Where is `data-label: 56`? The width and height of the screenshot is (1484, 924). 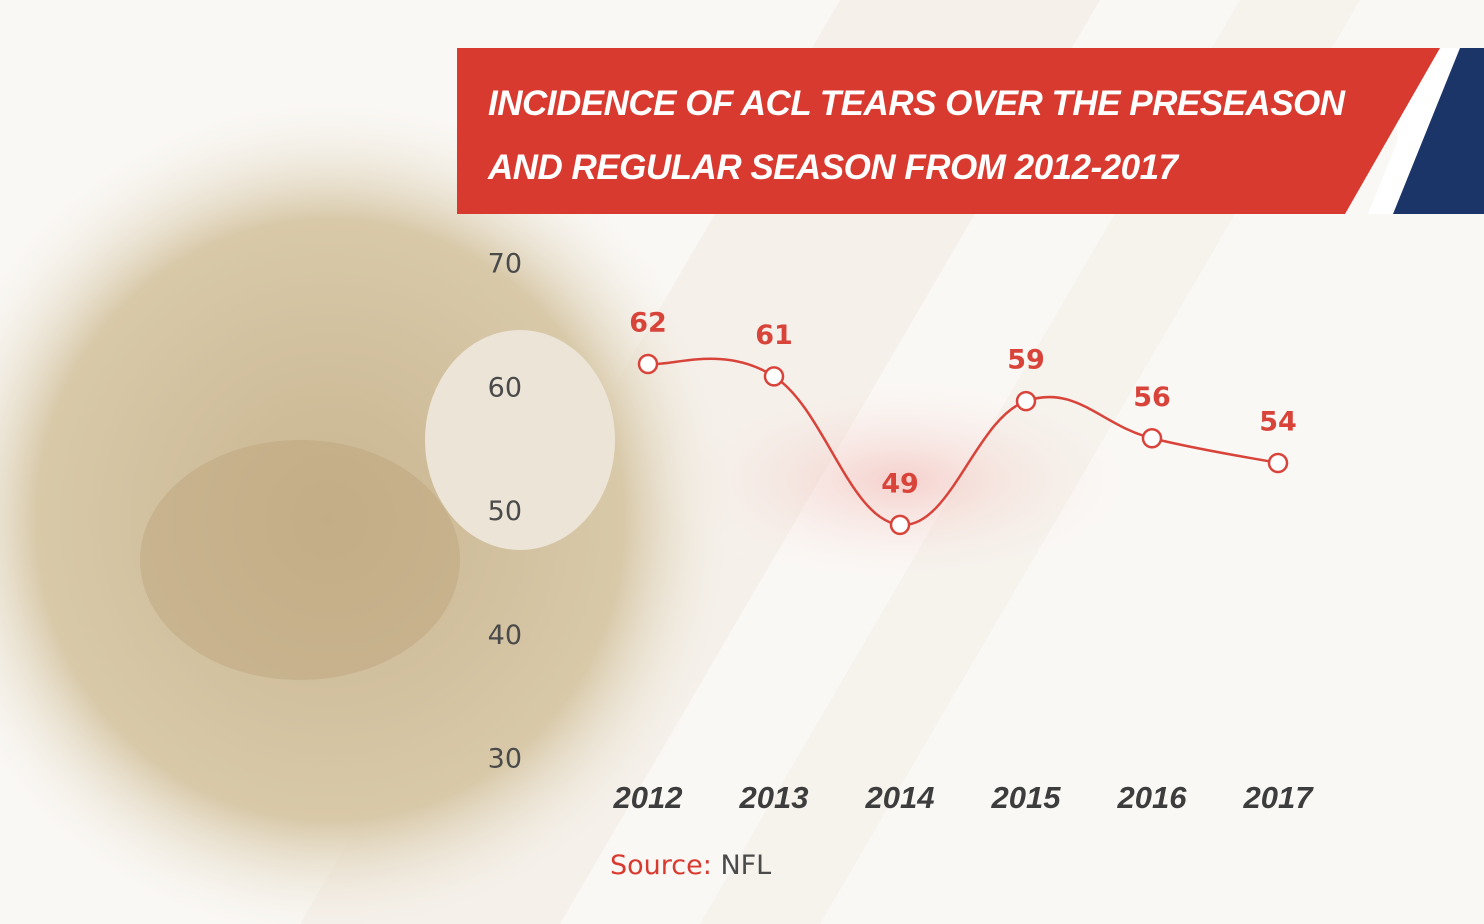 data-label: 56 is located at coordinates (1152, 397).